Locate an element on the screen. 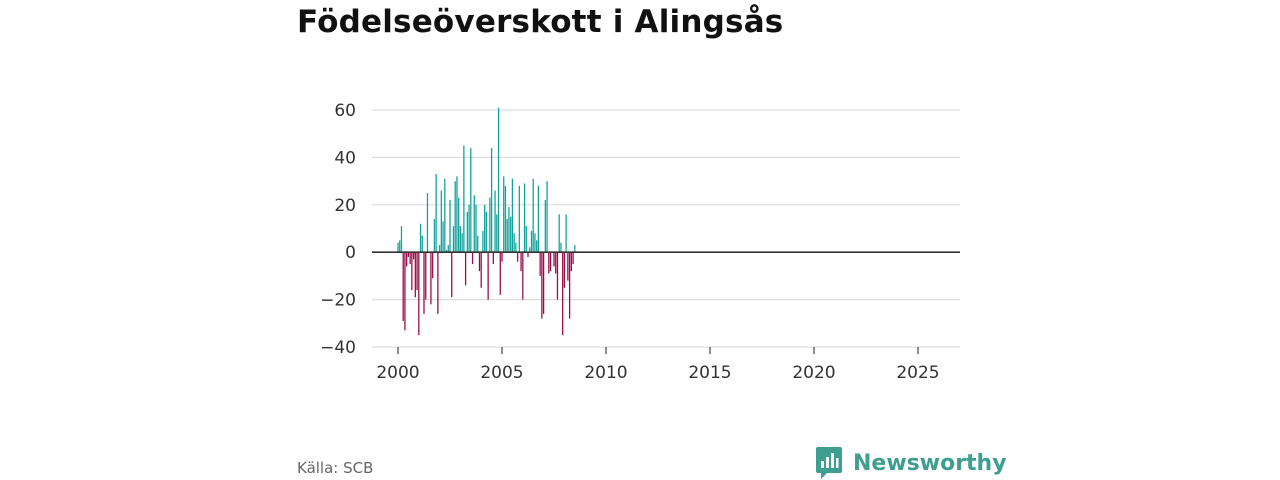 This screenshot has height=480, width=1280. x-tick-label: 2000 is located at coordinates (397, 373).